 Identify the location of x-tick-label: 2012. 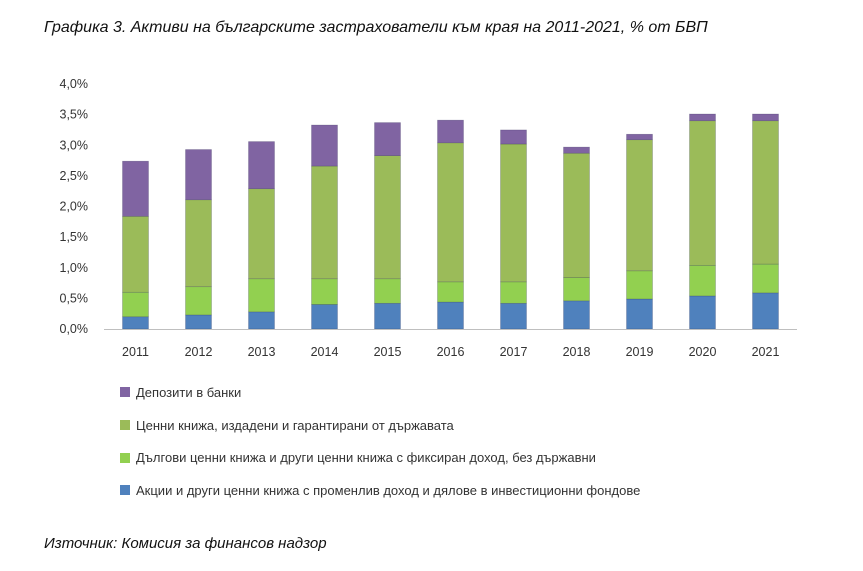
(199, 352).